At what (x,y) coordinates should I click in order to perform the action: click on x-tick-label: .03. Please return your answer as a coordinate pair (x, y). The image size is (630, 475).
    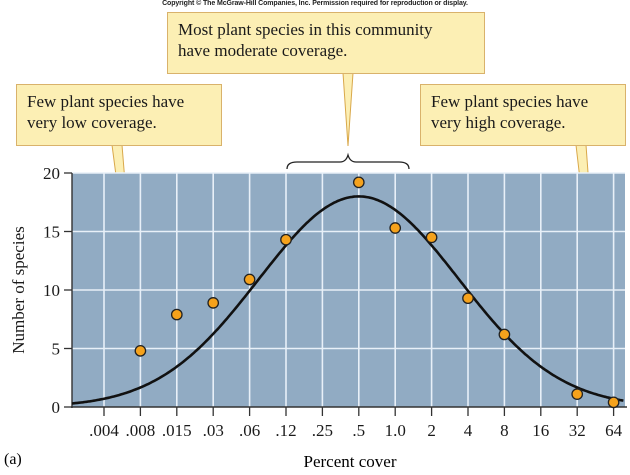
    Looking at the image, I should click on (213, 430).